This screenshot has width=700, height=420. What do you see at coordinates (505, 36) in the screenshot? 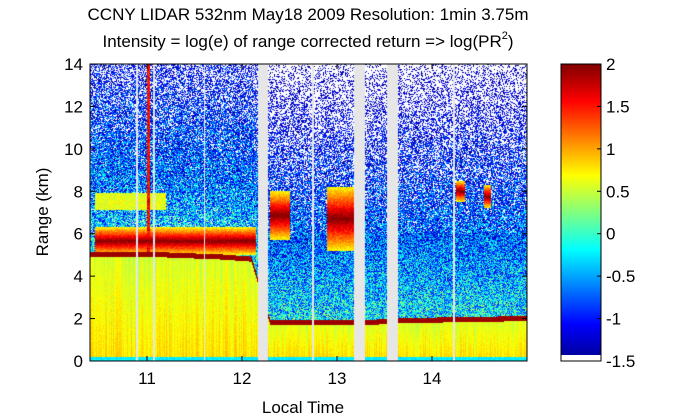
I see `title-superscript: 2` at bounding box center [505, 36].